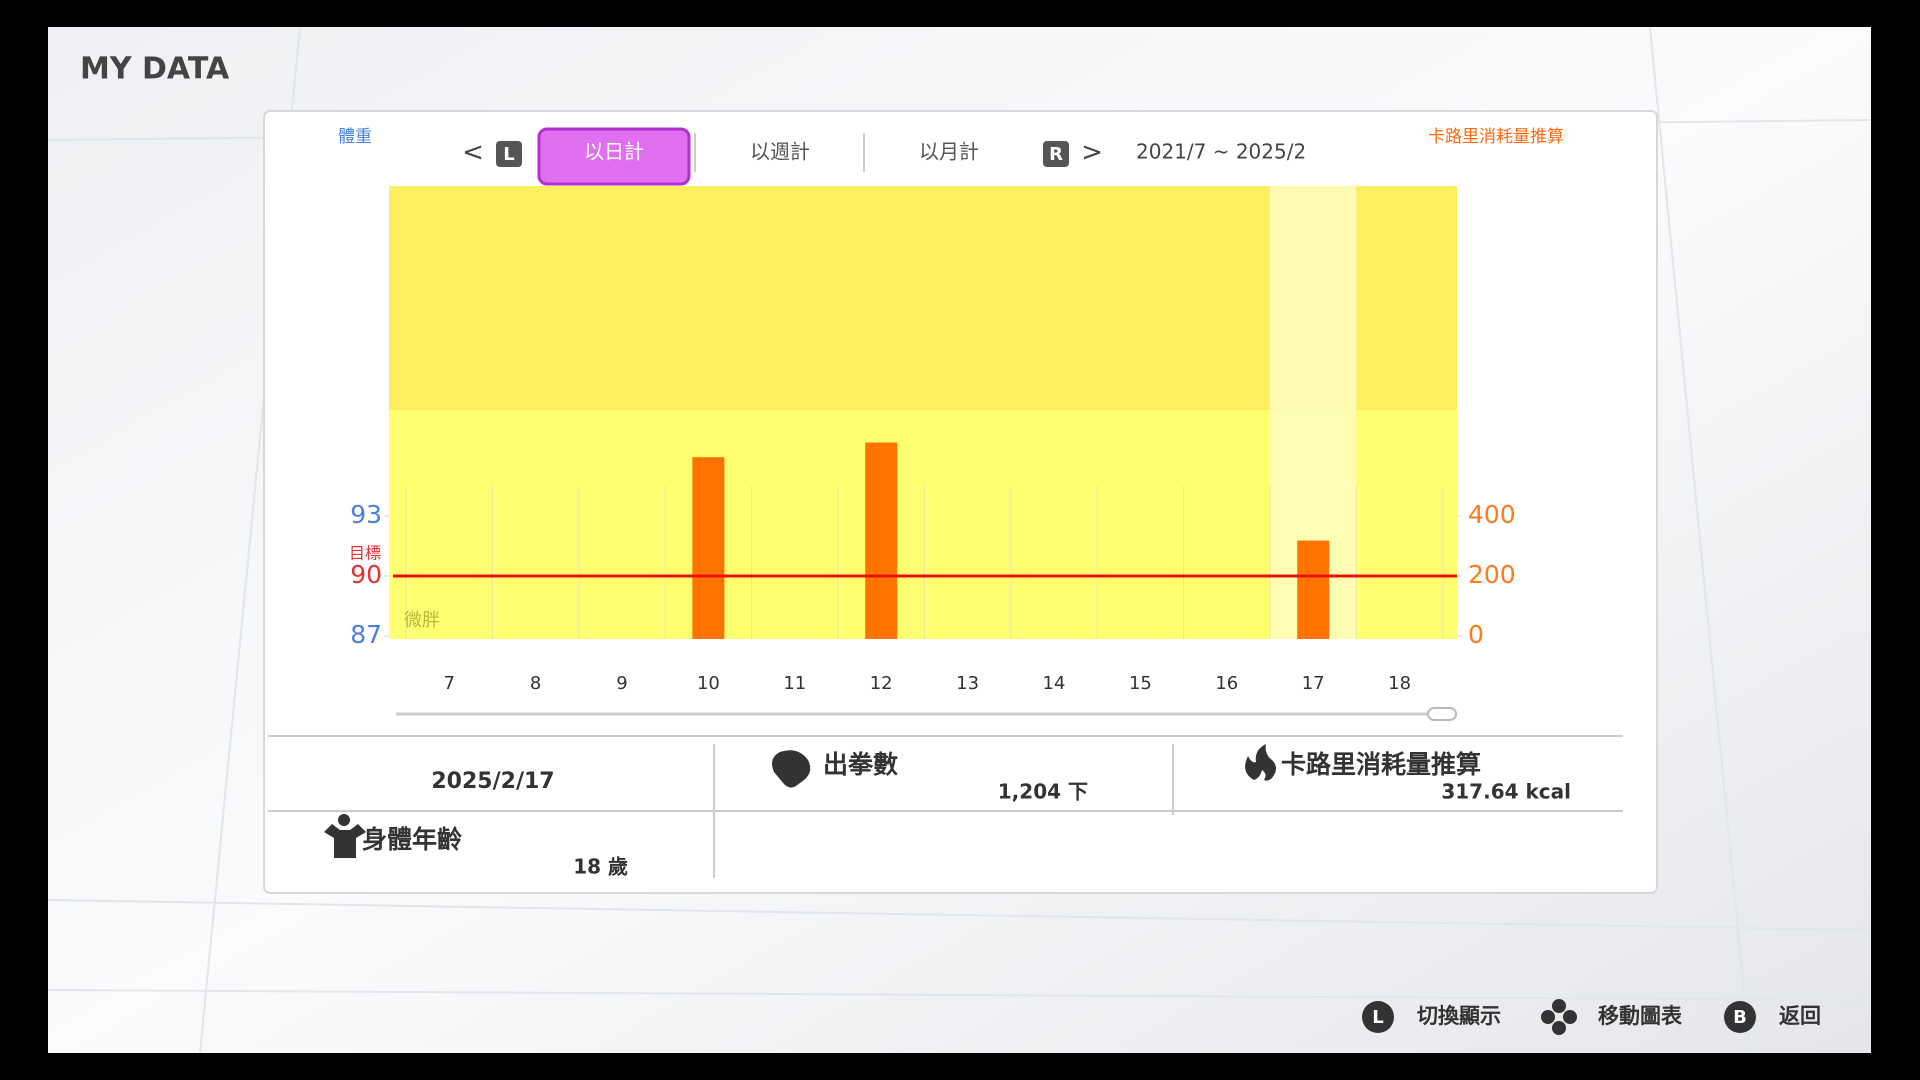 Image resolution: width=1920 pixels, height=1080 pixels. Describe the element at coordinates (366, 514) in the screenshot. I see `y-tick-label: 93` at that location.